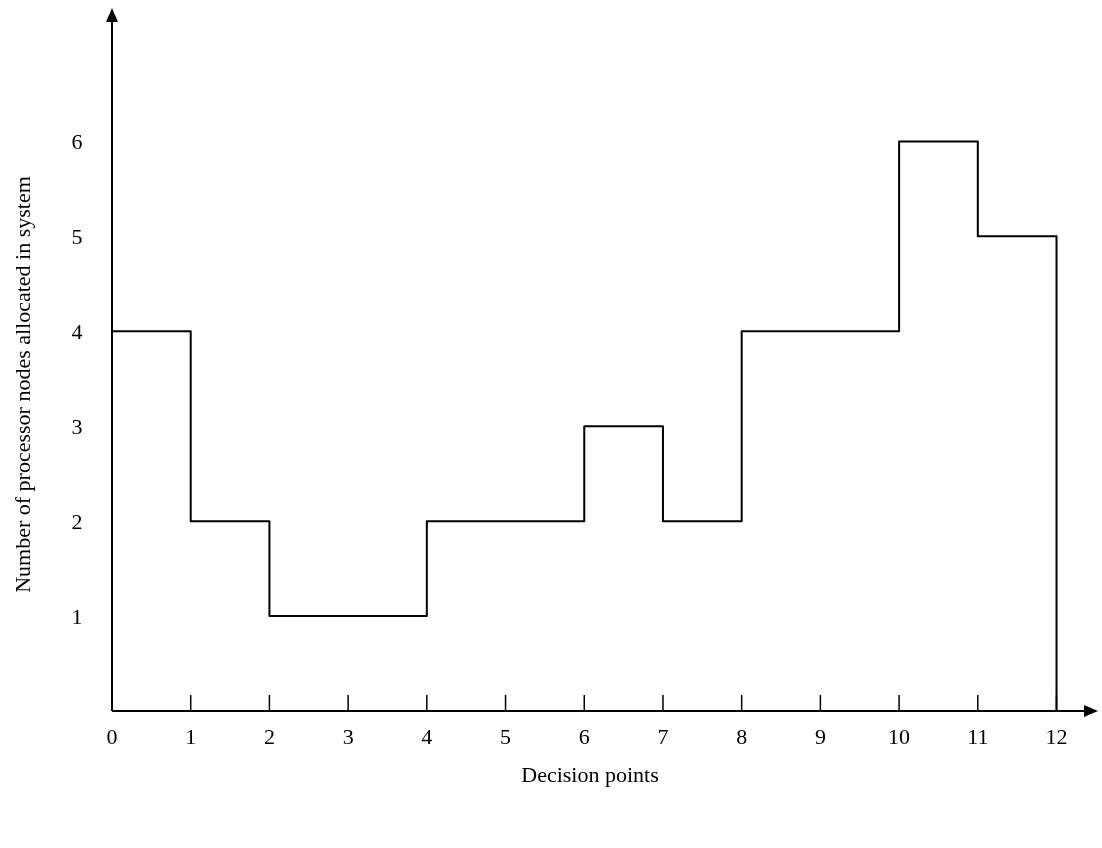 The height and width of the screenshot is (848, 1102). I want to click on x-tick-label: 12, so click(1056, 736).